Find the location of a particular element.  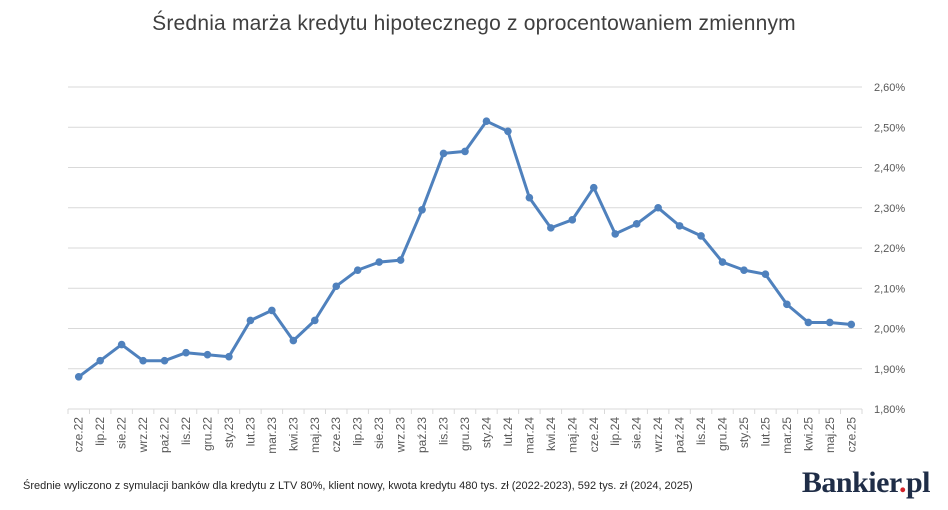

x-tick-label: gru.24 is located at coordinates (723, 434).